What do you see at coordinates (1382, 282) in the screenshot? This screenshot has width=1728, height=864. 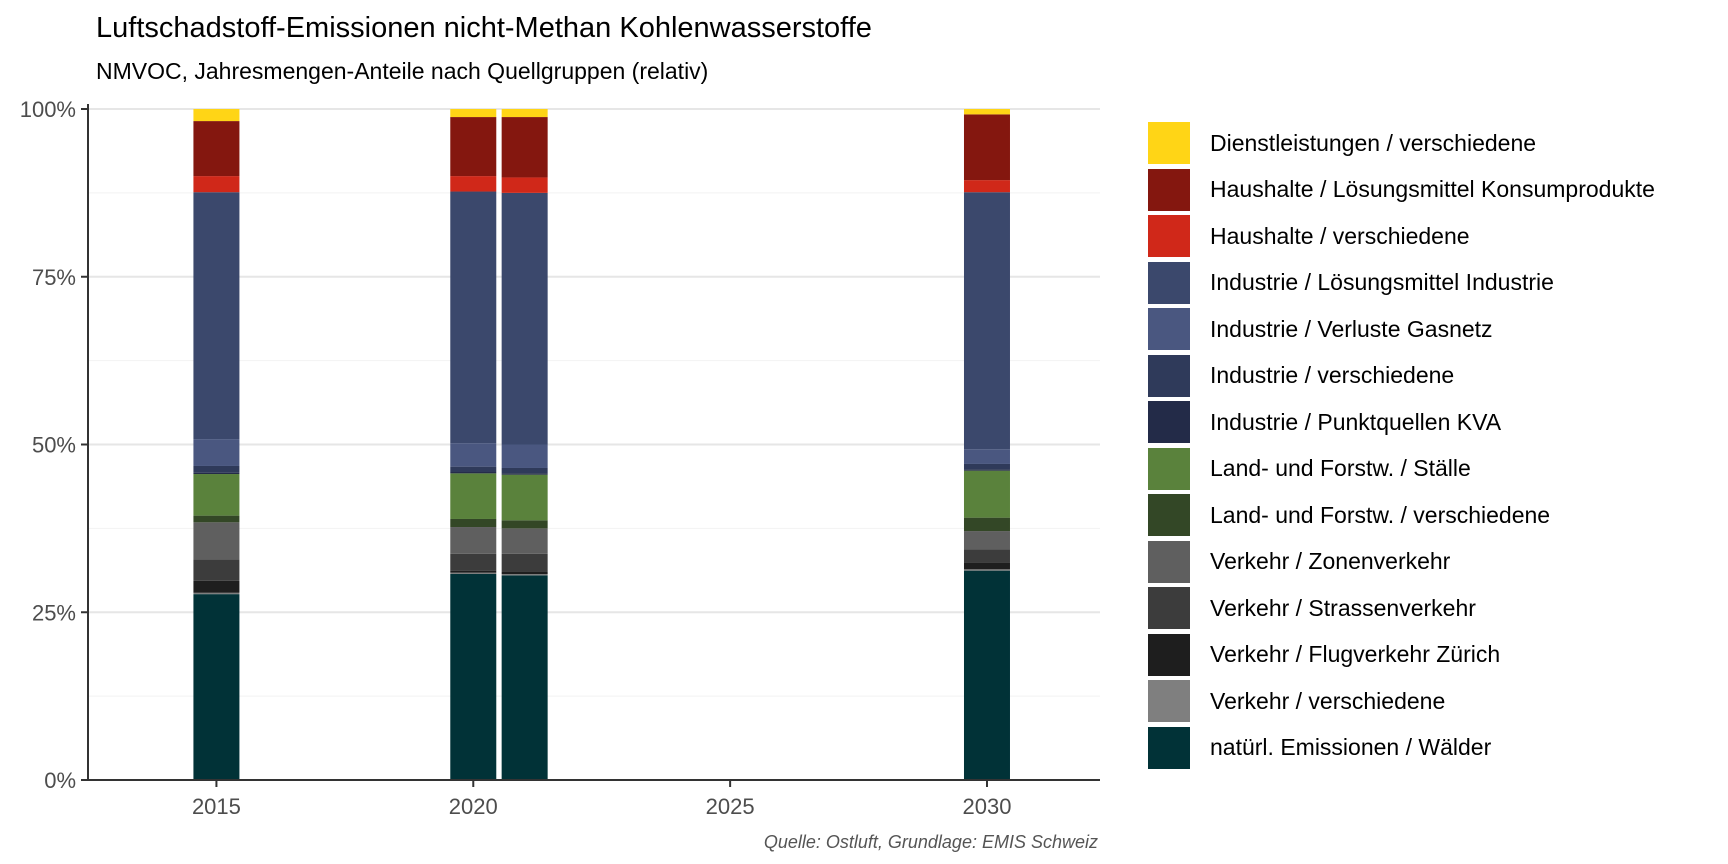 I see `legend-label: Industrie / Lösungsmittel Industrie` at bounding box center [1382, 282].